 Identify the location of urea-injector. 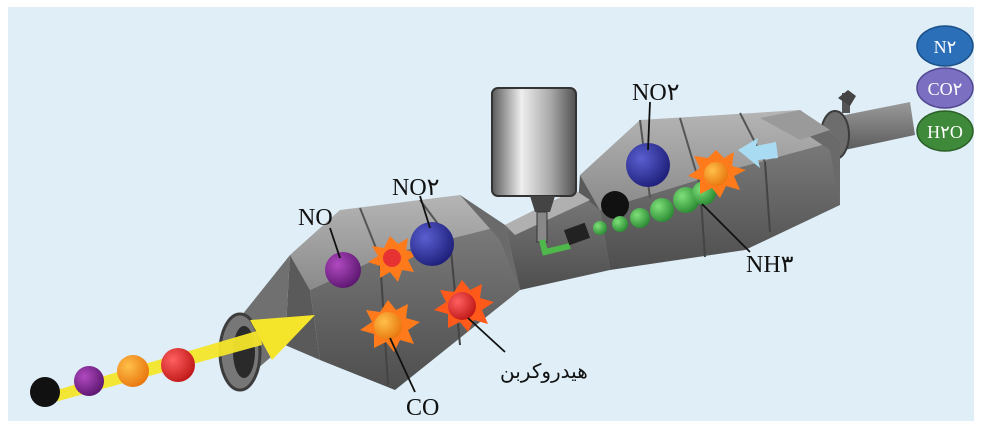
(565, 239).